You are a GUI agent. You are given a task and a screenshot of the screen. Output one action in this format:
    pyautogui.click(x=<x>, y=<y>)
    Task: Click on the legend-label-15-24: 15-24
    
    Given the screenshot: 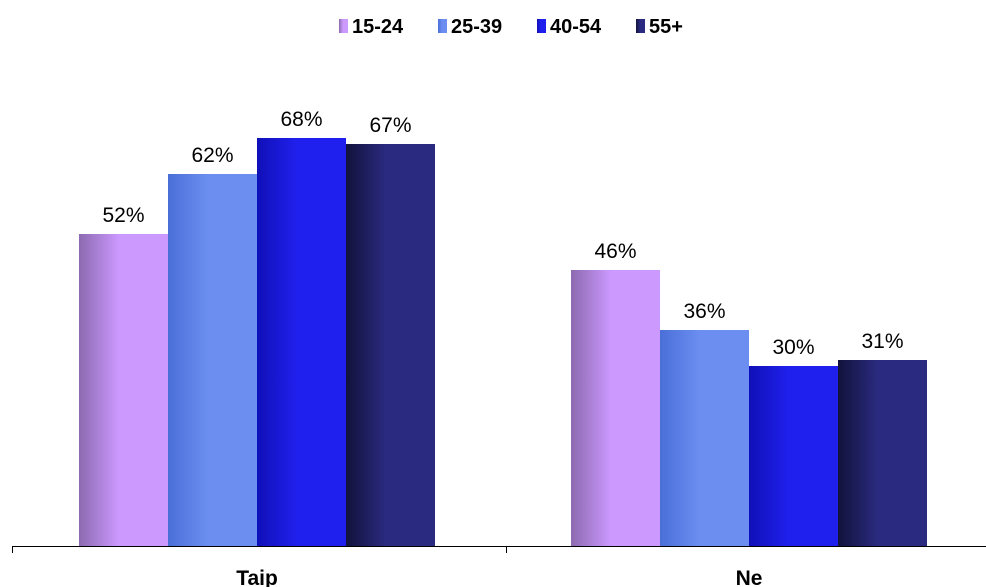 What is the action you would take?
    pyautogui.click(x=378, y=27)
    